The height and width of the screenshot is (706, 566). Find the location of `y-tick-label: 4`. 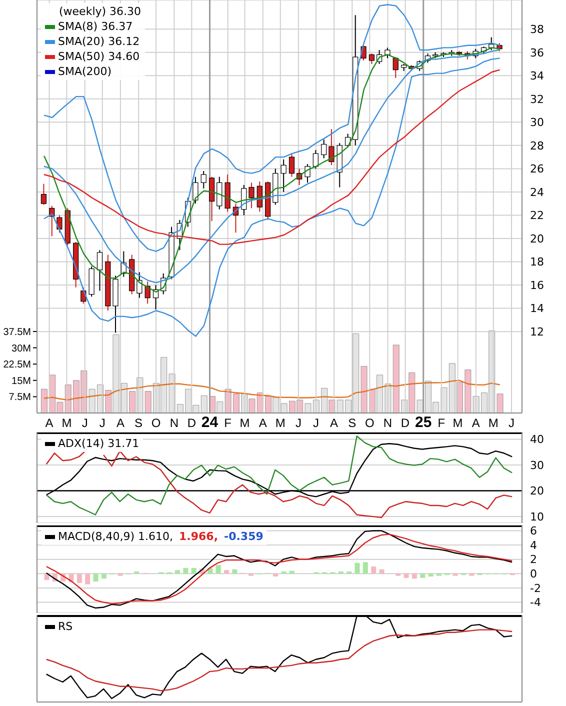

y-tick-label: 4 is located at coordinates (533, 545).